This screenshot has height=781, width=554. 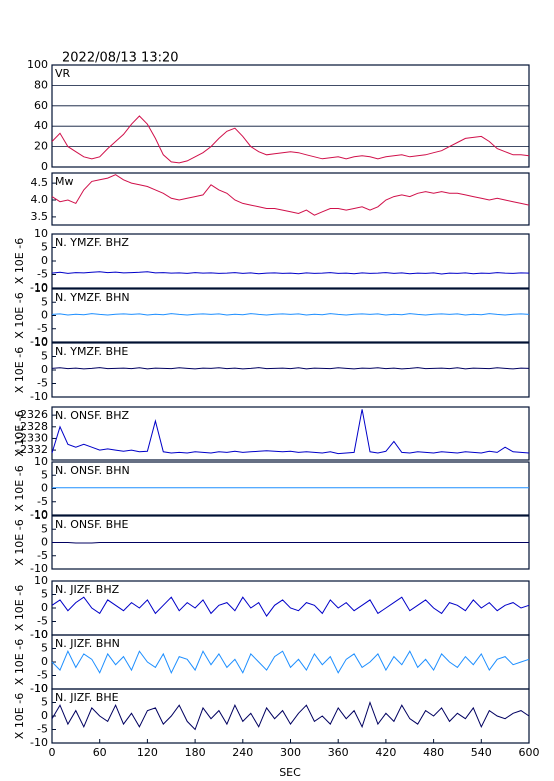 What do you see at coordinates (40, 216) in the screenshot?
I see `y-tick-label: 3.5` at bounding box center [40, 216].